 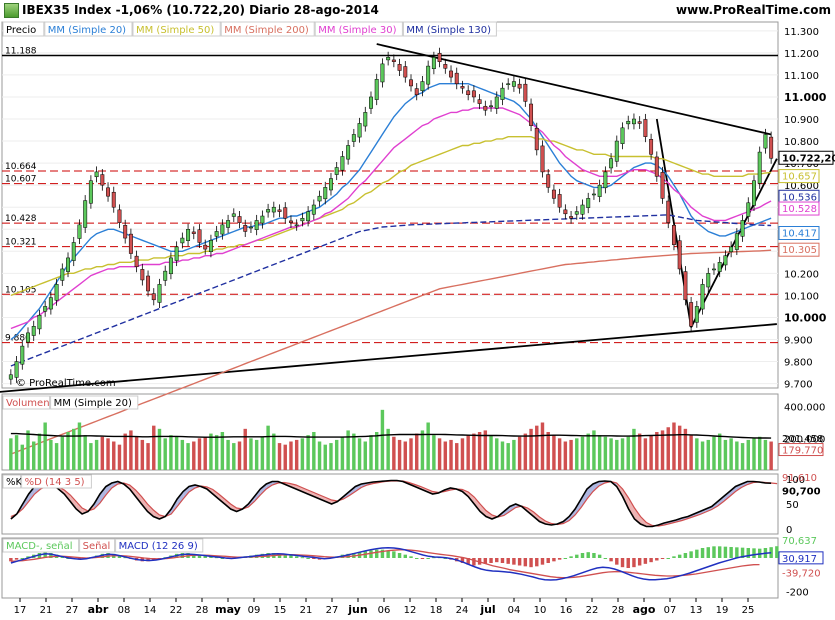 What do you see at coordinates (254, 610) in the screenshot?
I see `x-tick-label: 09` at bounding box center [254, 610].